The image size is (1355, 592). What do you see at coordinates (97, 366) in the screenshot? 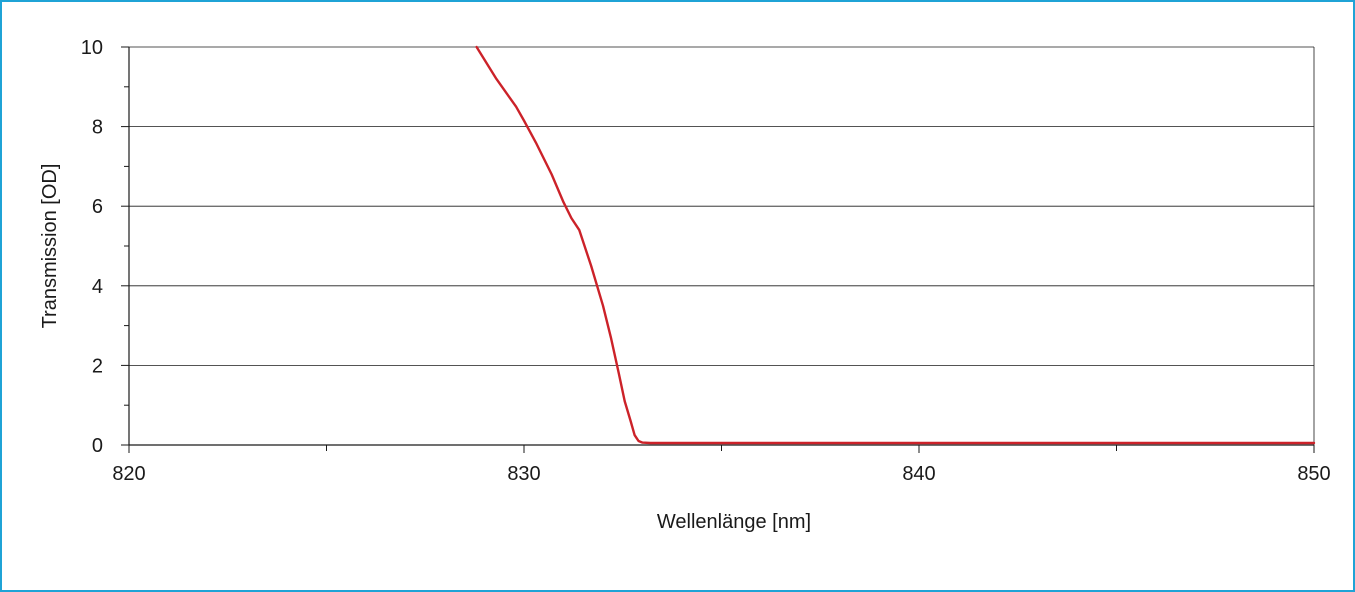
I see `y-tick-label-2: 2` at bounding box center [97, 366].